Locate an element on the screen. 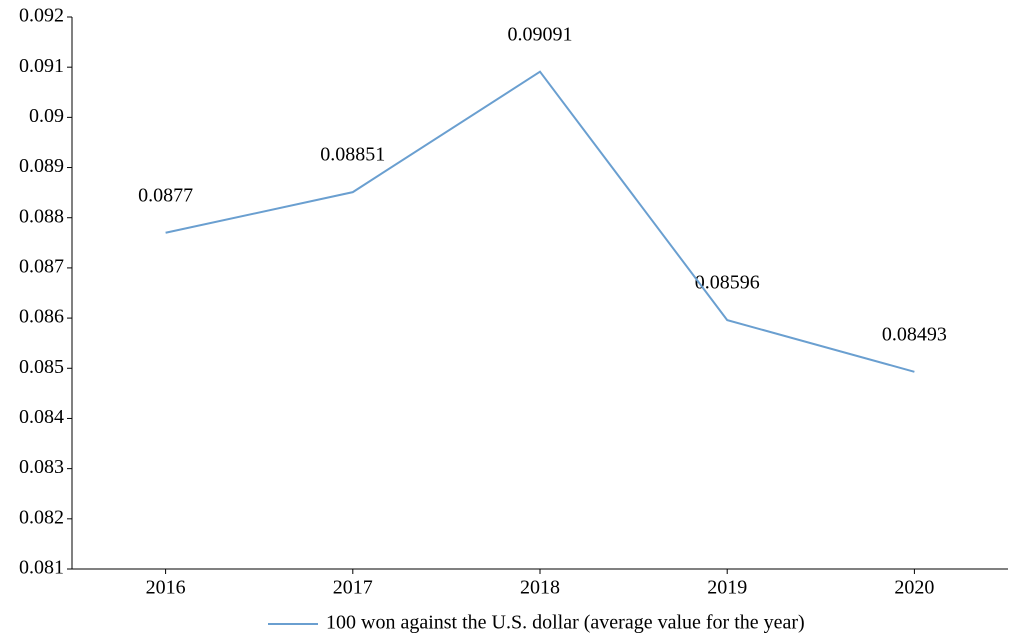 This screenshot has height=639, width=1009. x-tick-label: 2018 is located at coordinates (540, 588).